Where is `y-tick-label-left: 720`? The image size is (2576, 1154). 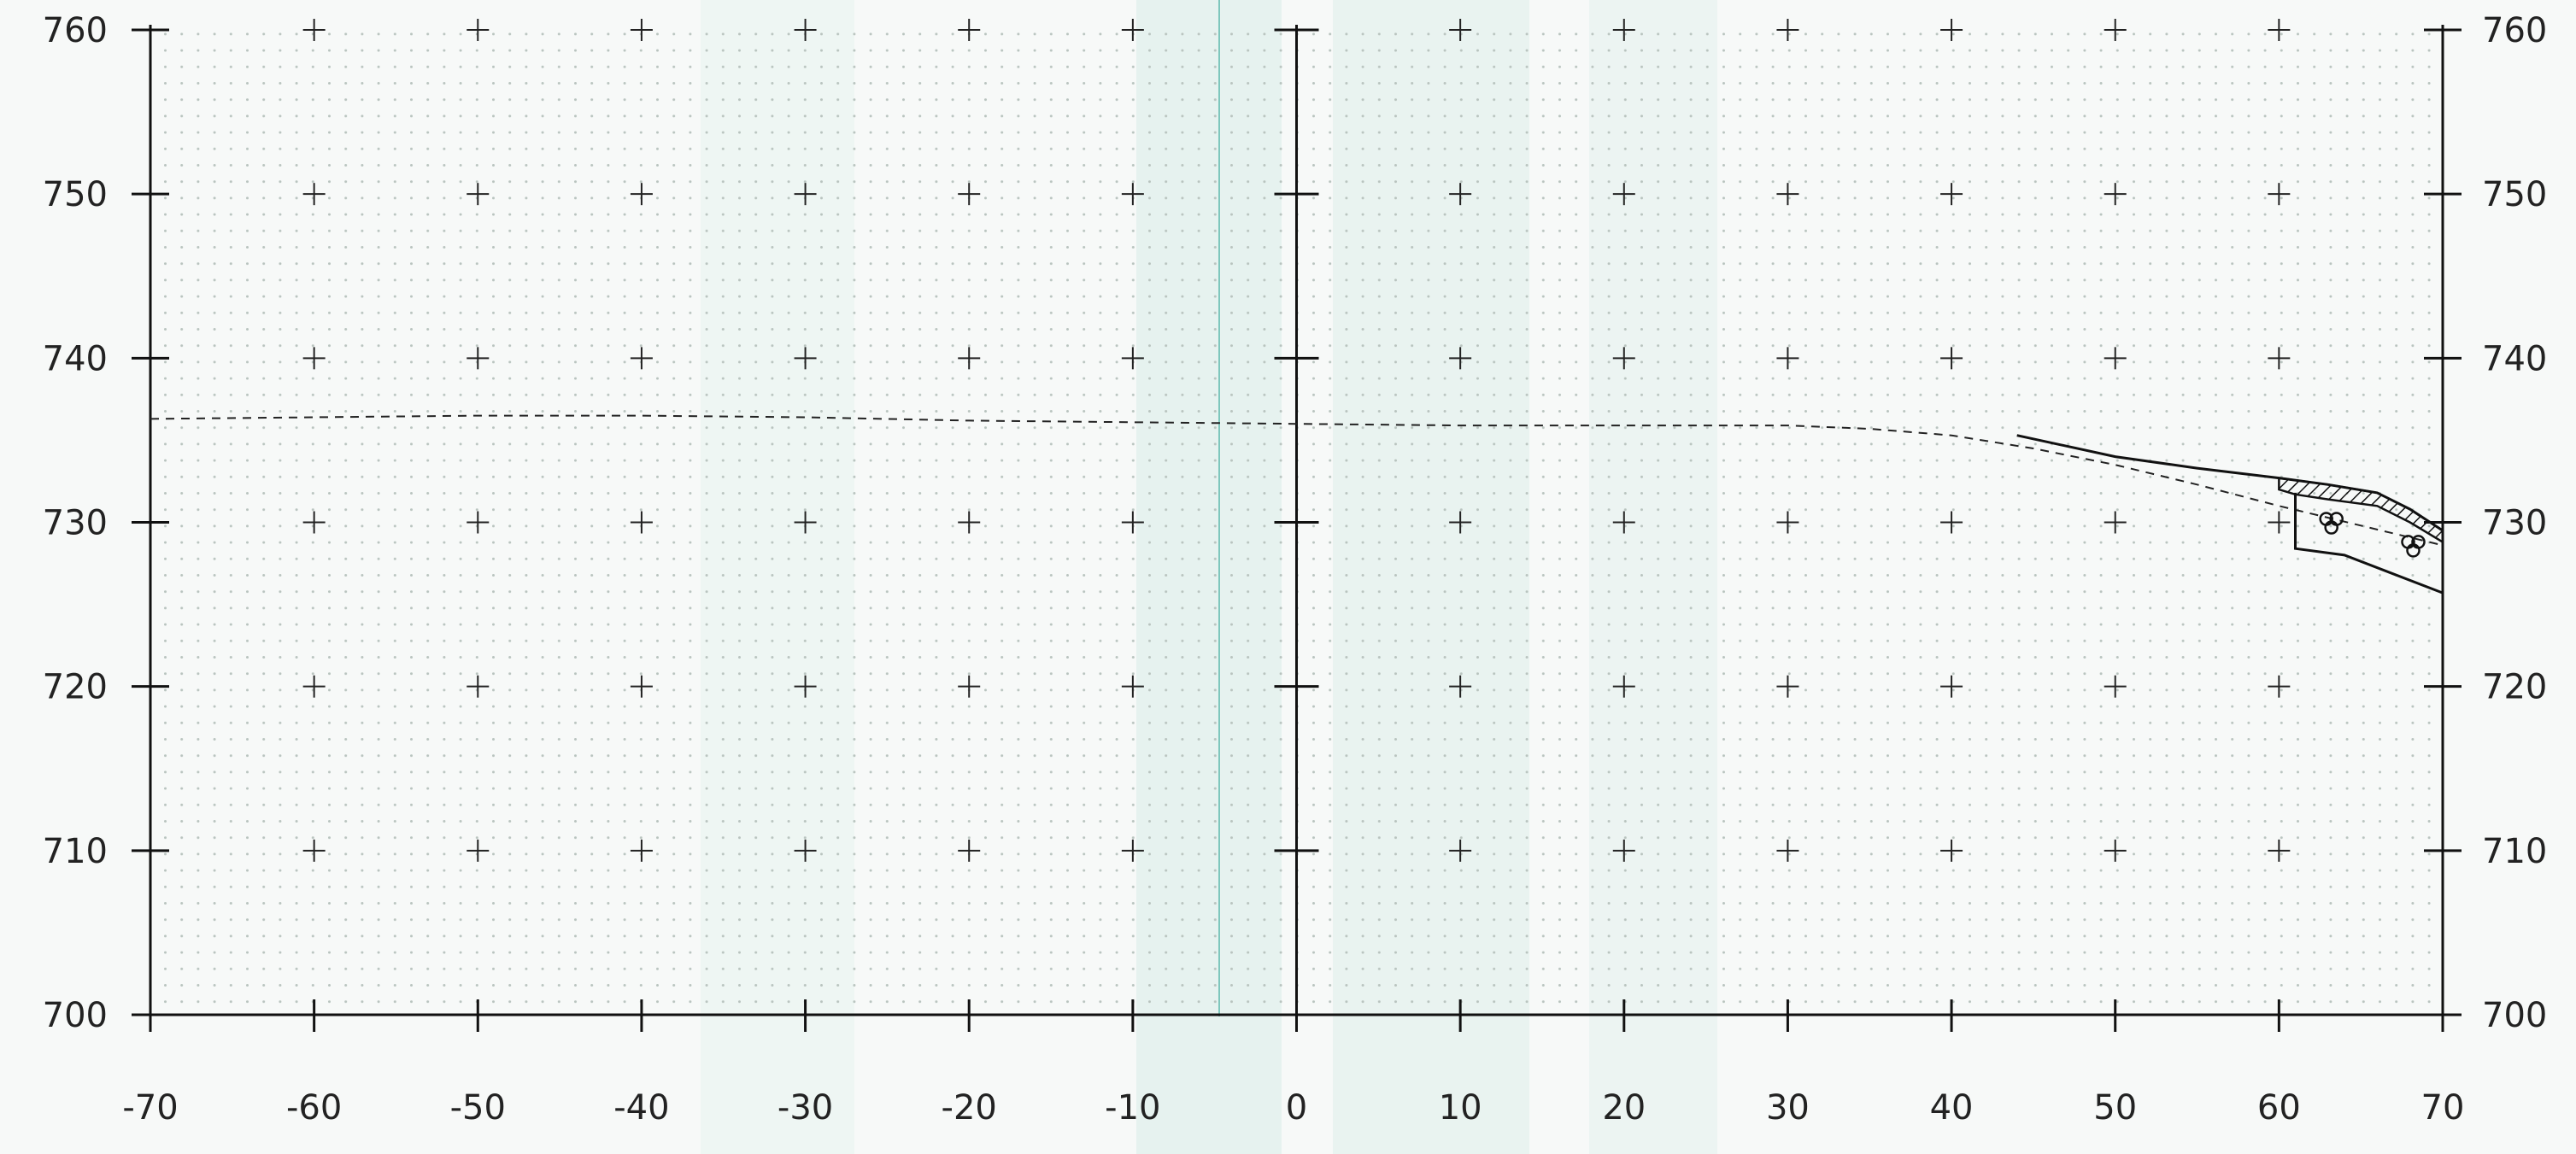 y-tick-label-left: 720 is located at coordinates (75, 687).